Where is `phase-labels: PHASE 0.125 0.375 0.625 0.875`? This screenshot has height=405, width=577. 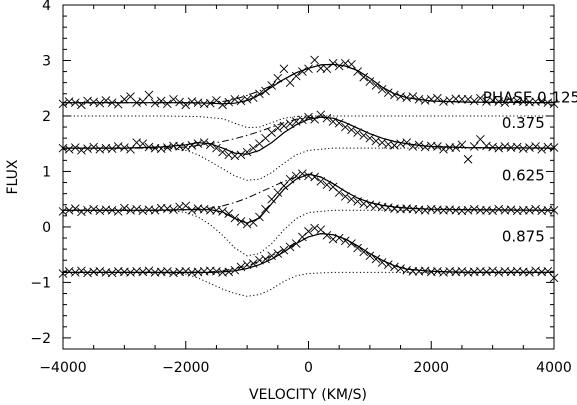 phase-labels: PHASE 0.125 0.375 0.625 0.875 is located at coordinates (530, 167).